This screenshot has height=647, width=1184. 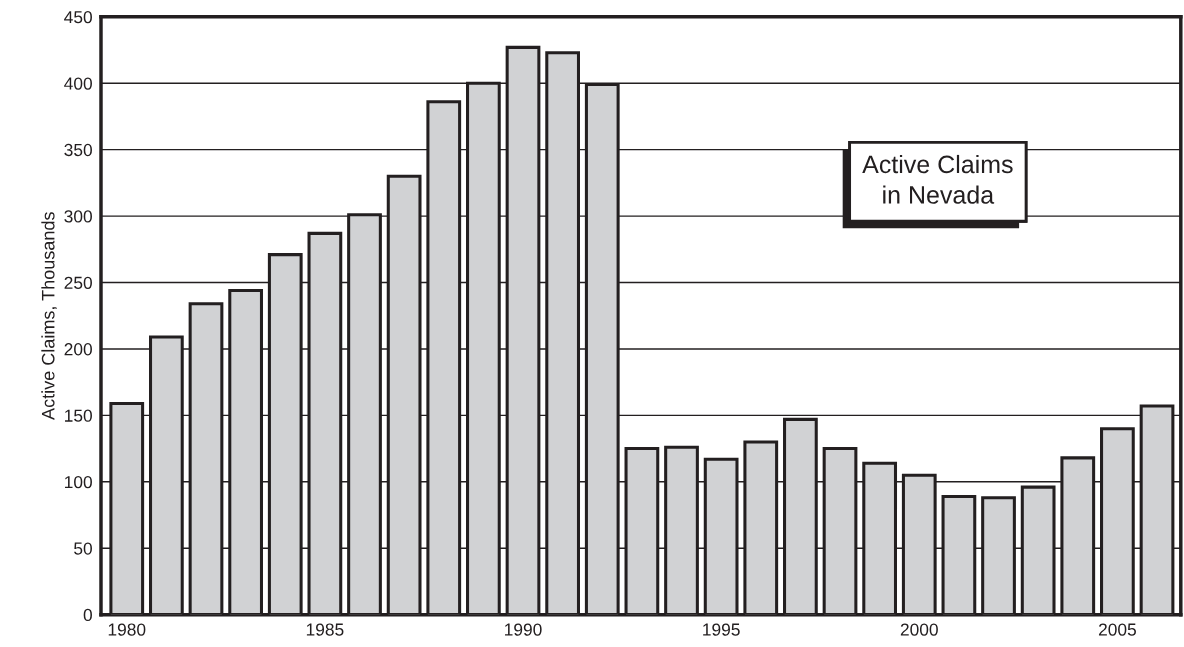 What do you see at coordinates (49, 316) in the screenshot?
I see `y-axis-title: Active Claims, Thousands` at bounding box center [49, 316].